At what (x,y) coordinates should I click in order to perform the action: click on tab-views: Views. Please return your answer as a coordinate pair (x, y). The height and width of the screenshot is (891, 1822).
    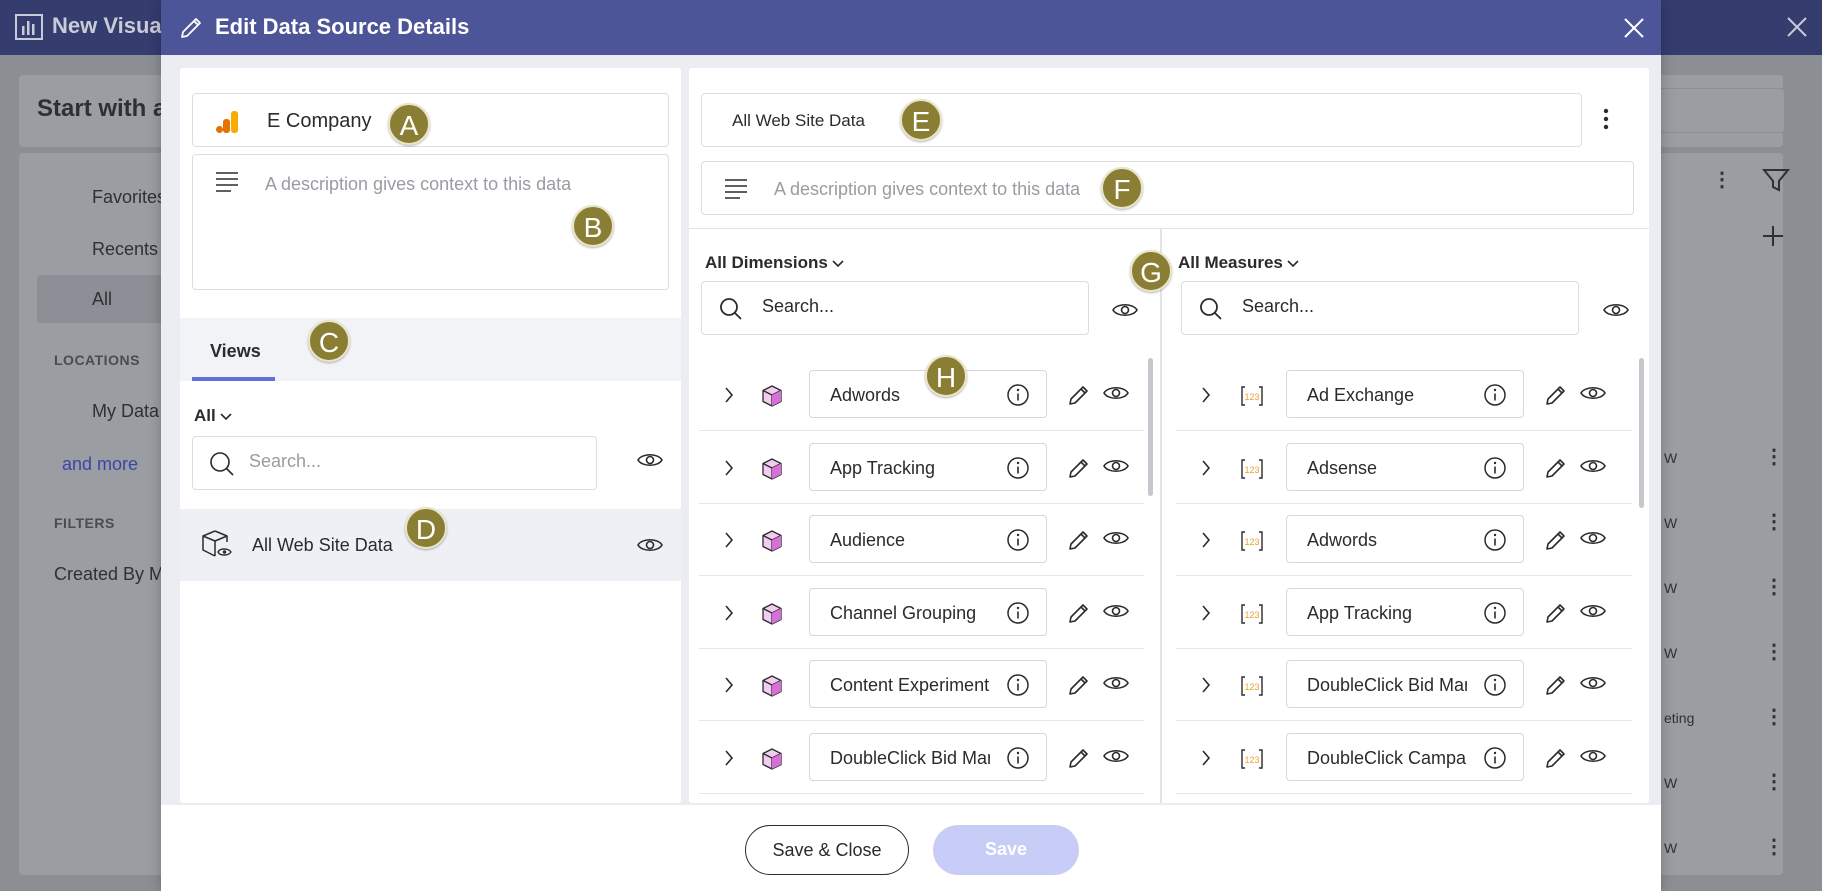
    Looking at the image, I should click on (241, 349).